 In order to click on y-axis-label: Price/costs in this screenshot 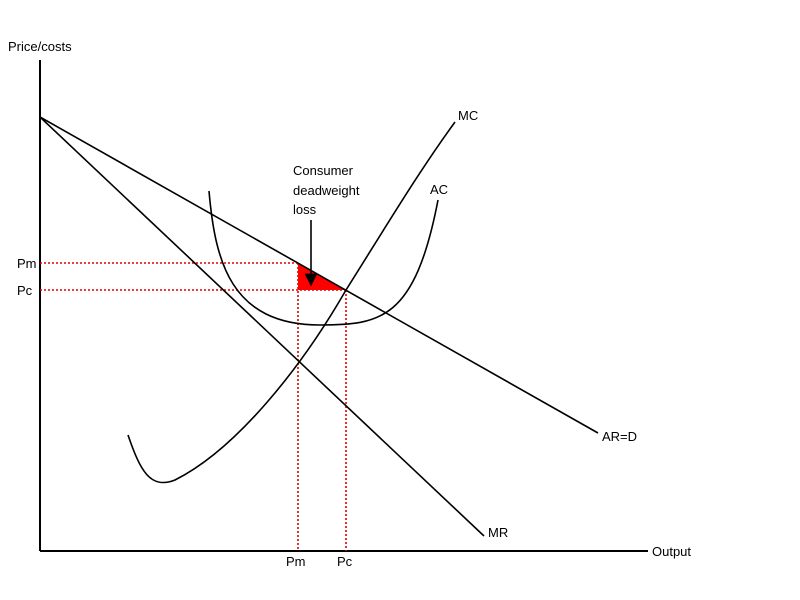, I will do `click(40, 46)`.